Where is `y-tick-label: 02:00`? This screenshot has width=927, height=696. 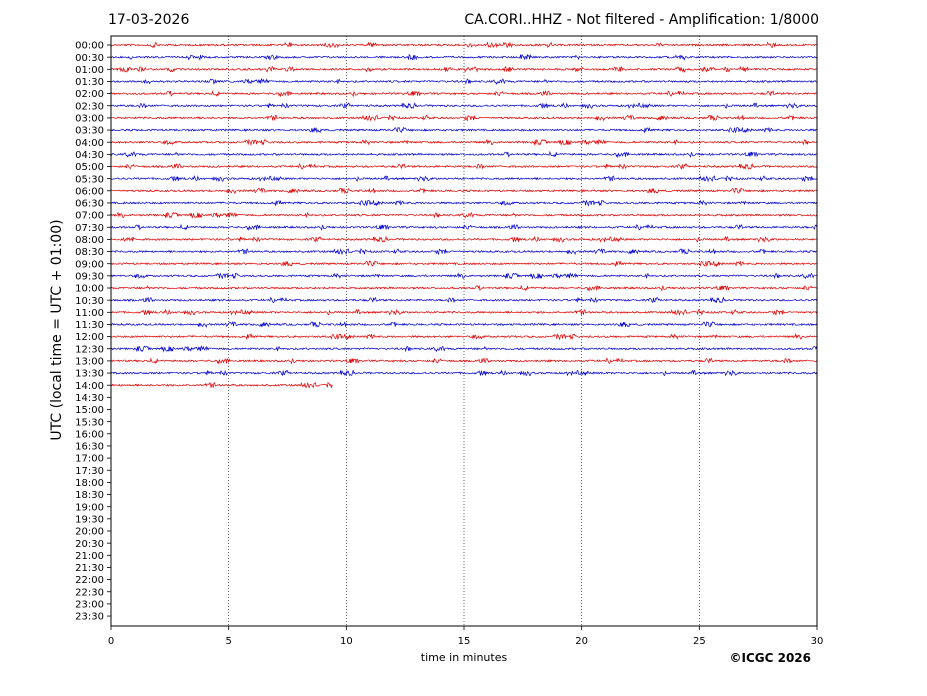 y-tick-label: 02:00 is located at coordinates (89, 94).